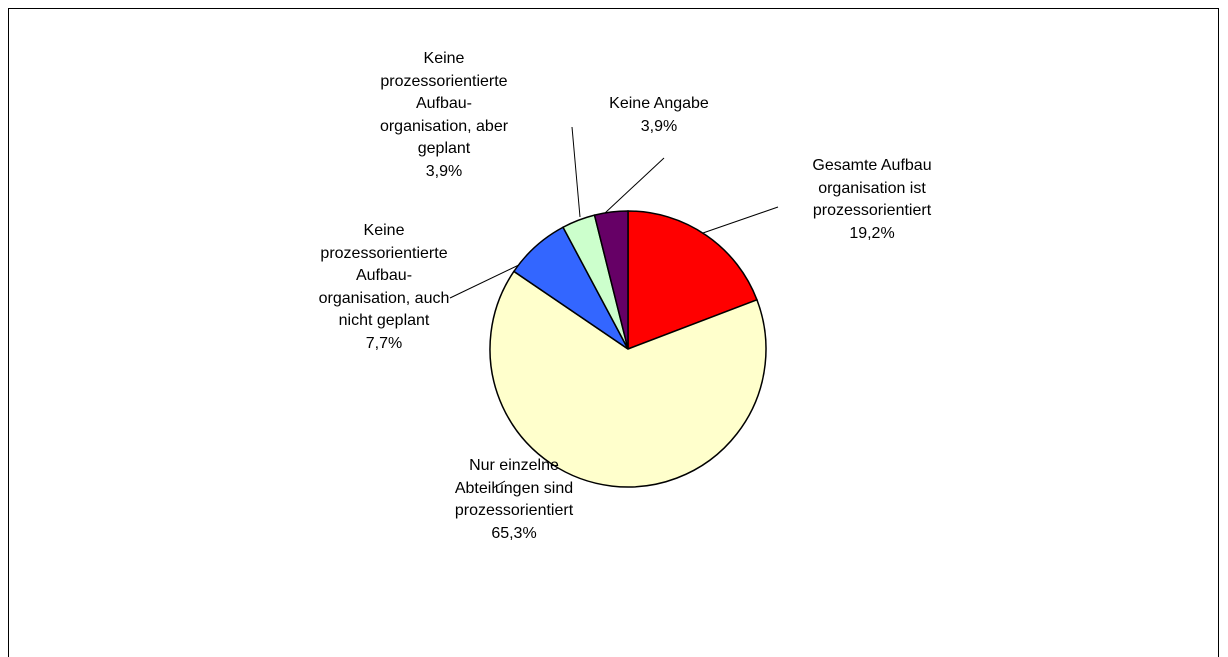 This screenshot has height=657, width=1228. Describe the element at coordinates (659, 115) in the screenshot. I see `slice-label: Keine Angabe 3,9%` at that location.